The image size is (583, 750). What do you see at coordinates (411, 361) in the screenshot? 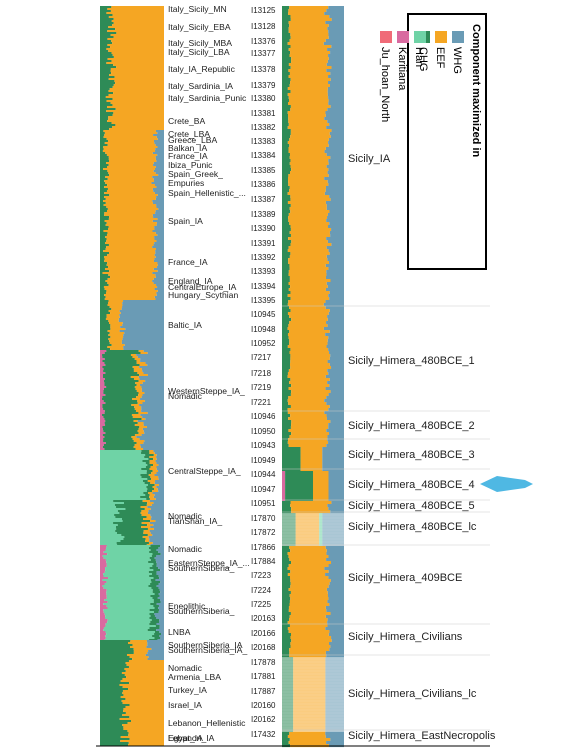
I see `group-label: Sicily_Himera_480BCE_1` at bounding box center [411, 361].